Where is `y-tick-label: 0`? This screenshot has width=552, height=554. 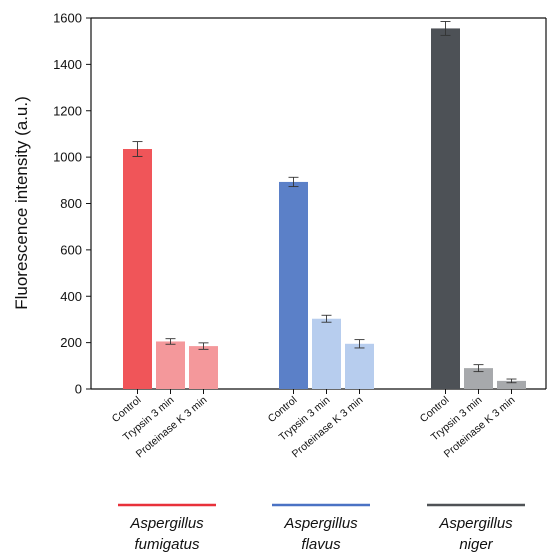
y-tick-label: 0 is located at coordinates (78, 389).